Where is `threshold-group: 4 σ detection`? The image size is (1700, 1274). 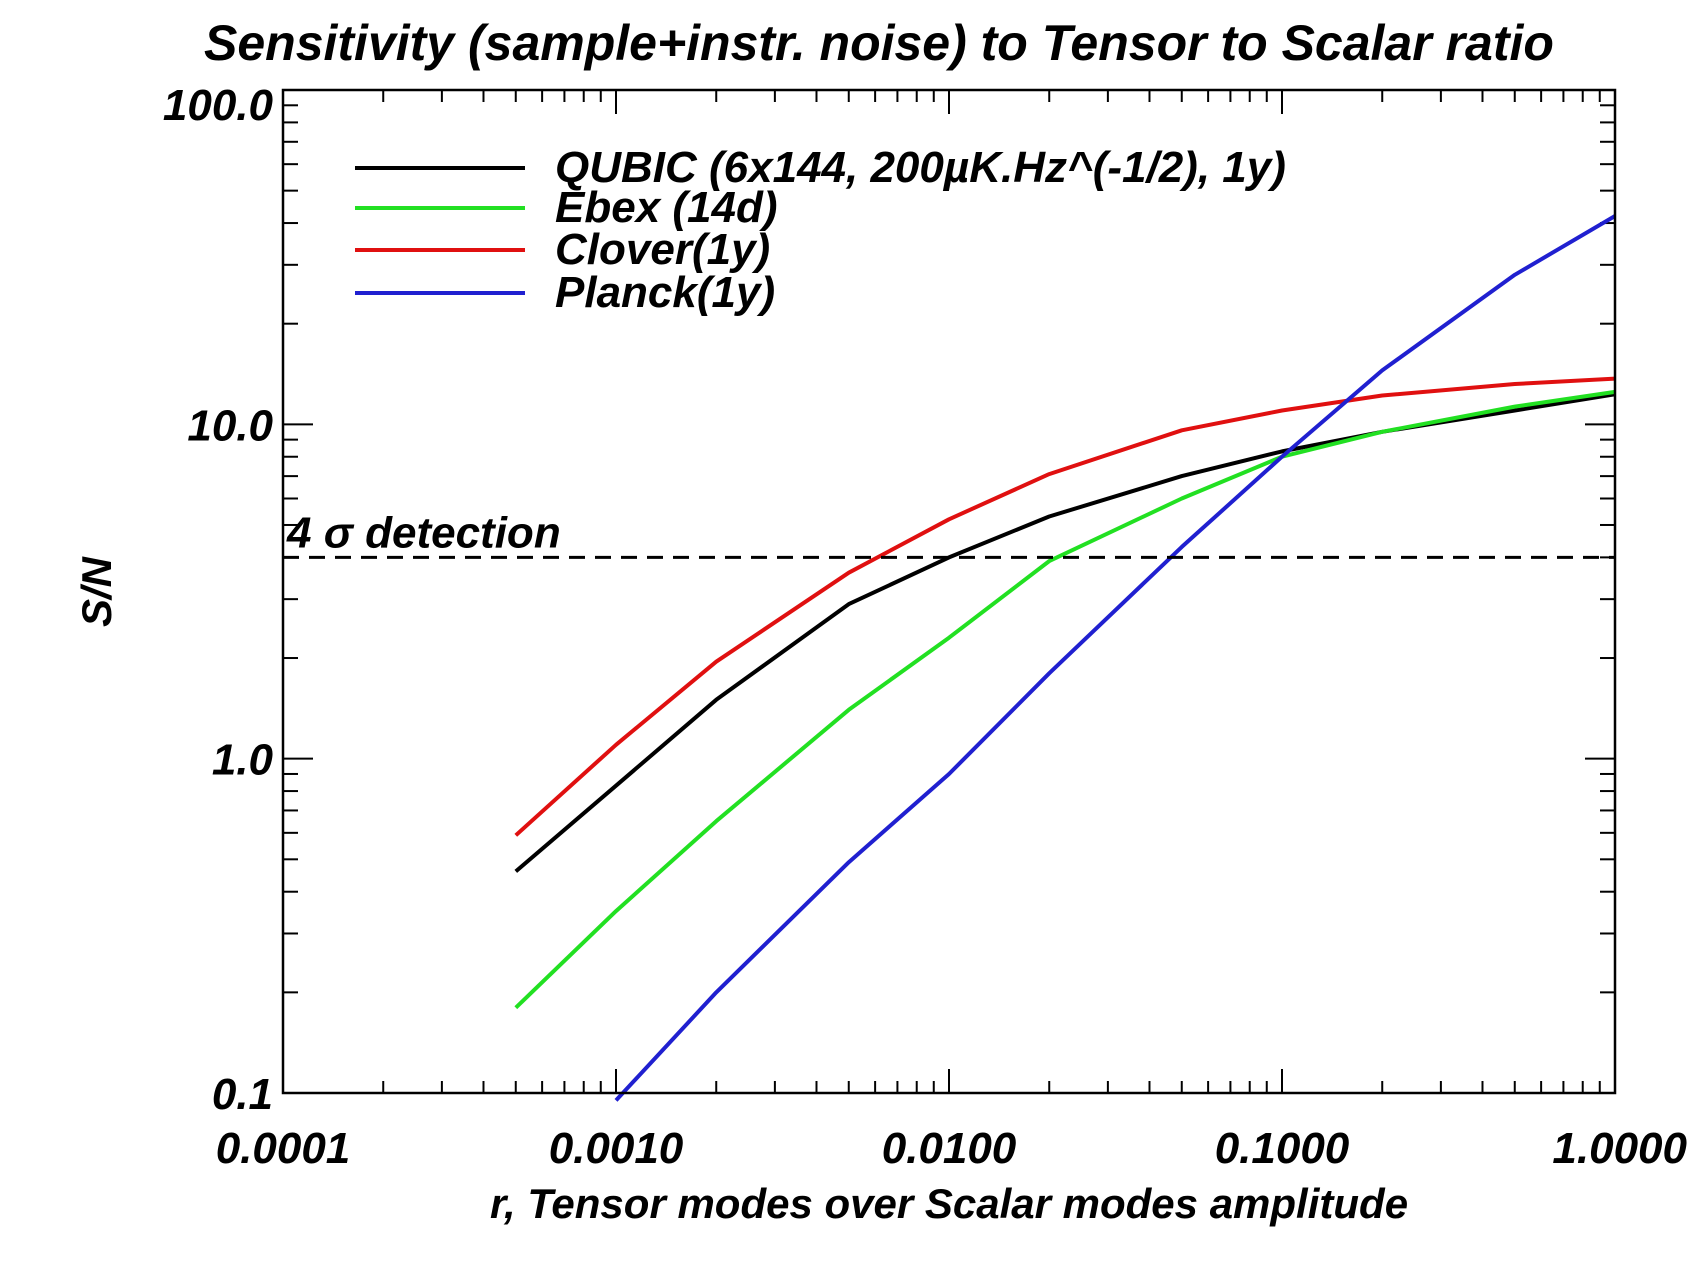 threshold-group: 4 σ detection is located at coordinates (949, 533).